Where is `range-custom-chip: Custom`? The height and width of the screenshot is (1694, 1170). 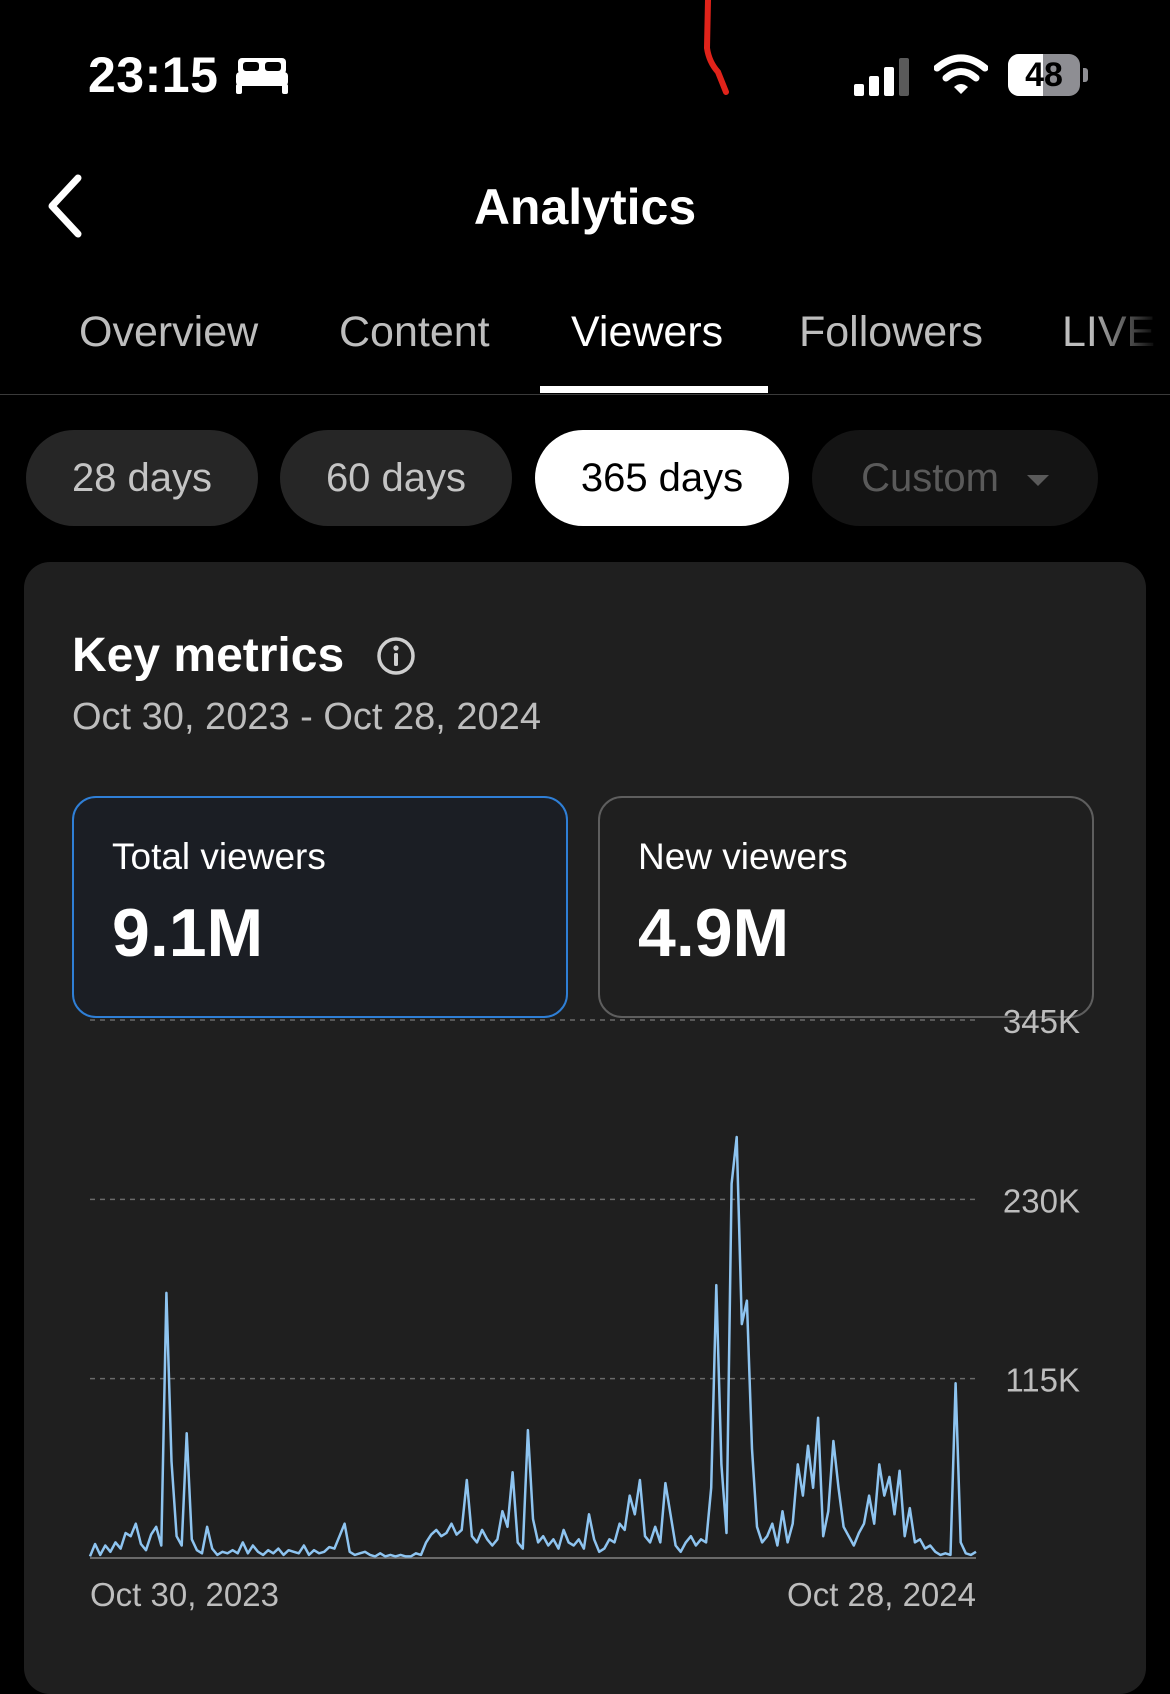
range-custom-chip: Custom is located at coordinates (955, 478).